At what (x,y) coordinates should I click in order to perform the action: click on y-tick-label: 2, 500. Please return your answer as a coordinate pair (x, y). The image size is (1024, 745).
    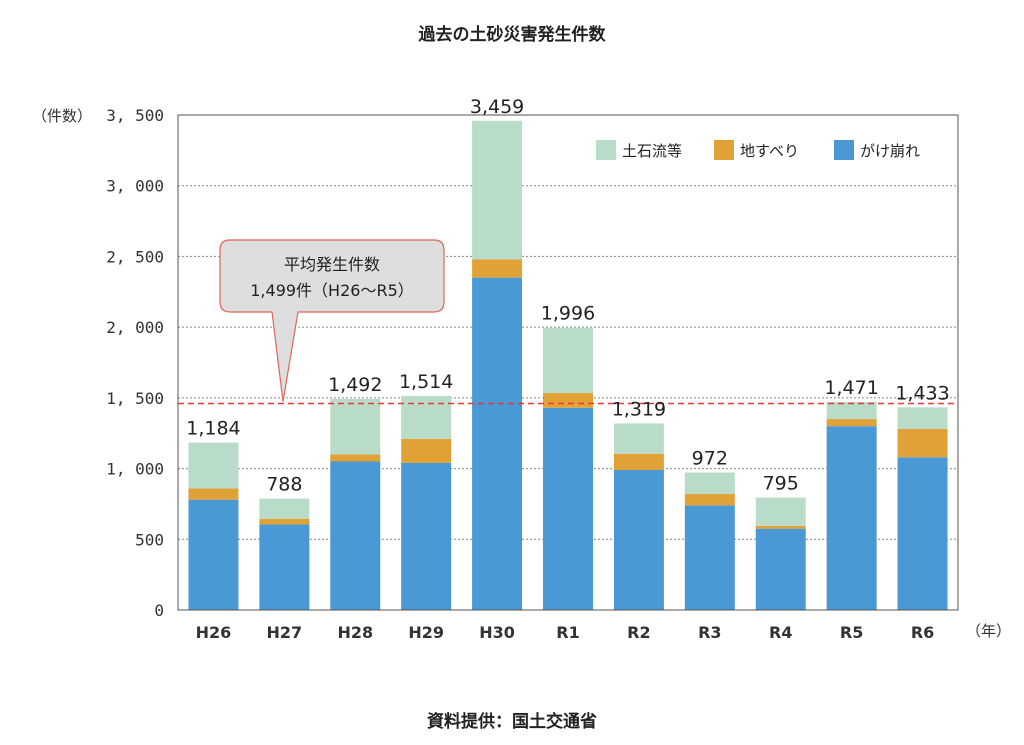
    Looking at the image, I should click on (135, 256).